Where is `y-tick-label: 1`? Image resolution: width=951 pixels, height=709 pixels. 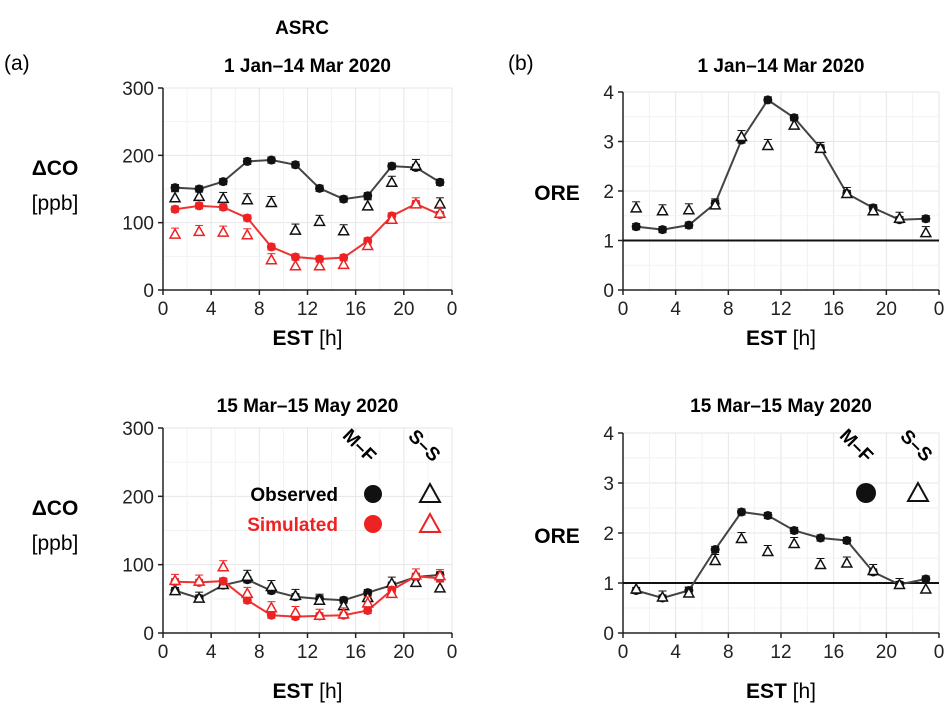
y-tick-label: 1 is located at coordinates (608, 242).